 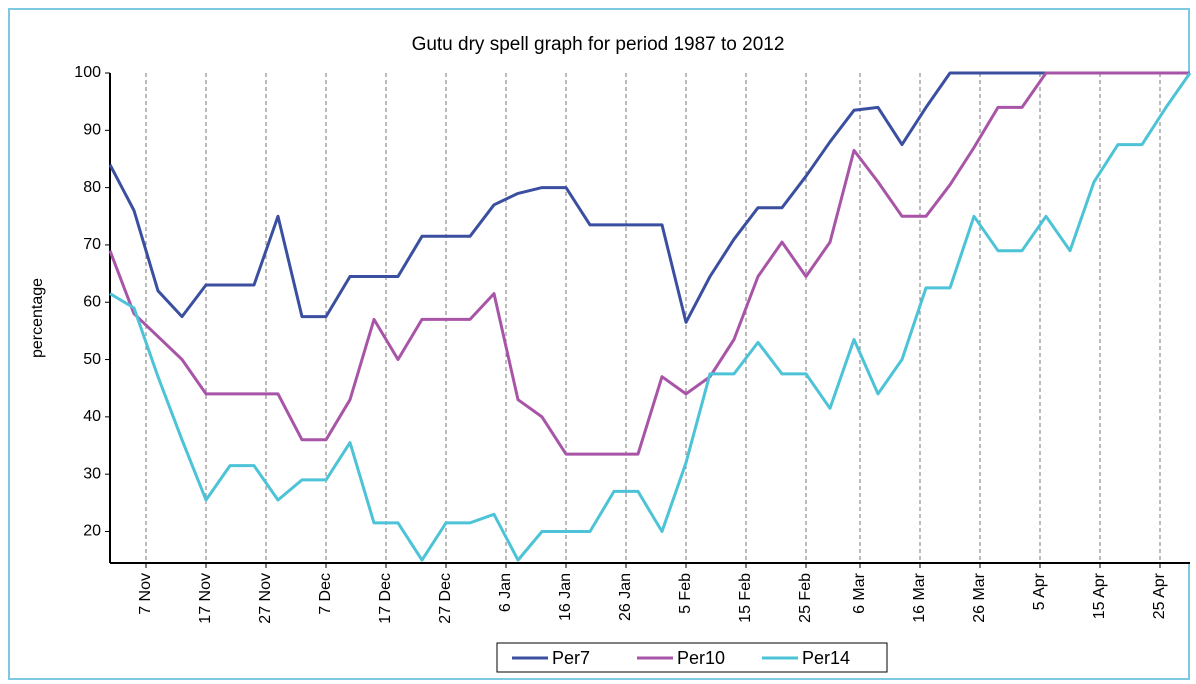 I want to click on y-tick-label: 40, so click(x=92, y=416).